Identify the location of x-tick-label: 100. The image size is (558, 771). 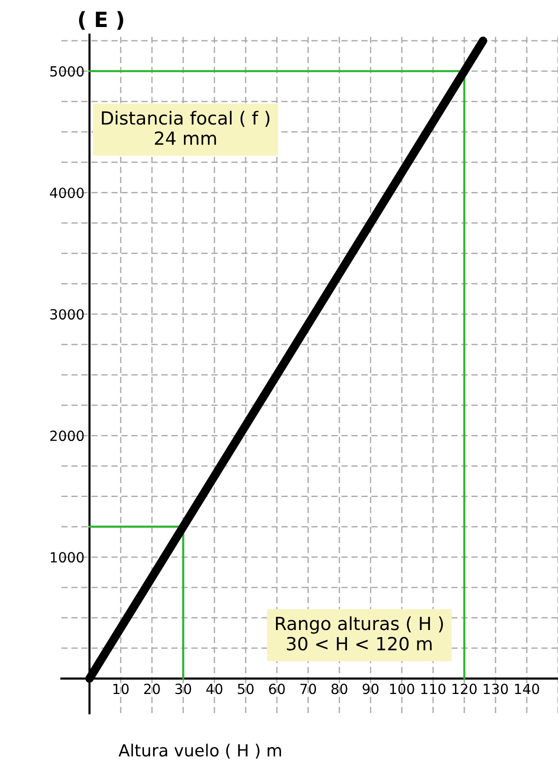
(402, 689).